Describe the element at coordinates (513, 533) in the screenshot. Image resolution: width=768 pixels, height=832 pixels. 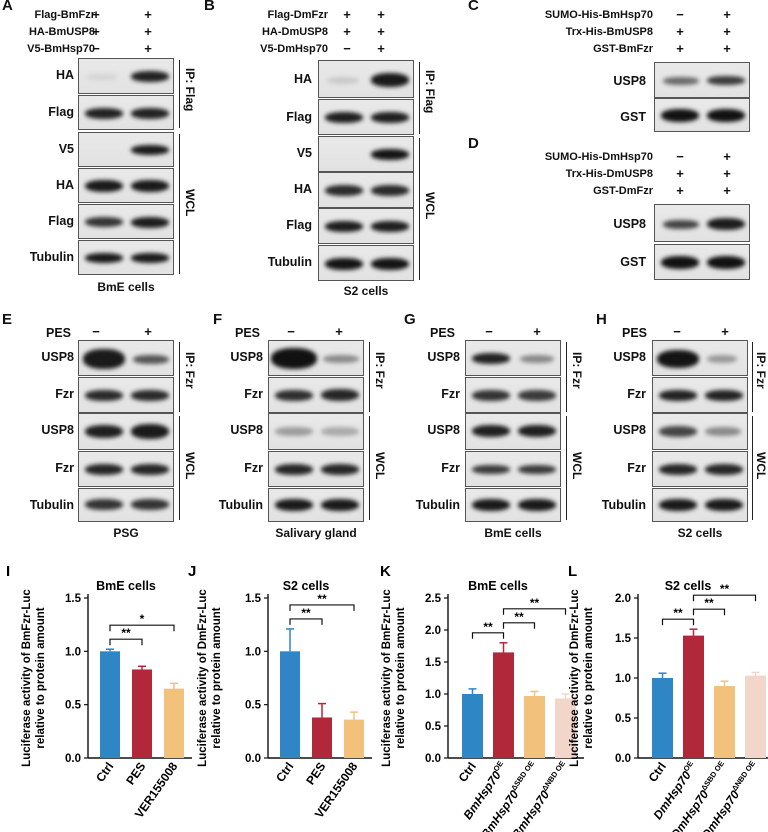
I see `panel-caption: BmE cells` at that location.